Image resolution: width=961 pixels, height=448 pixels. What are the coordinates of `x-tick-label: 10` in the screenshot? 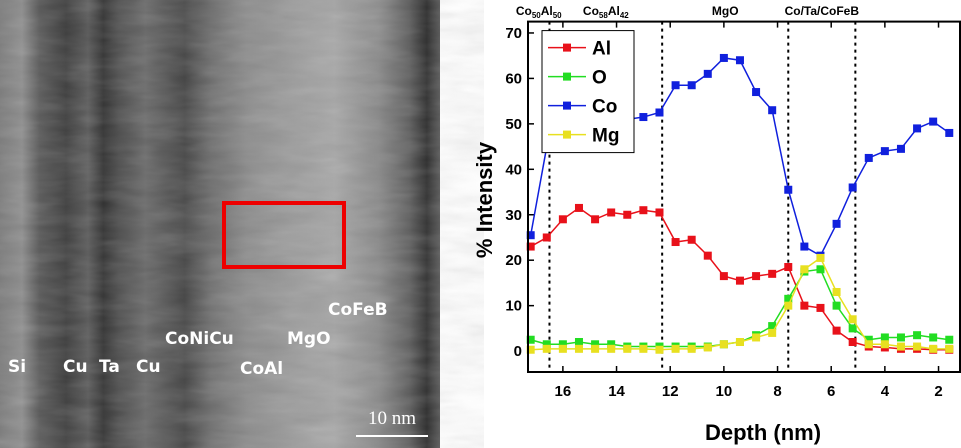 It's located at (724, 391).